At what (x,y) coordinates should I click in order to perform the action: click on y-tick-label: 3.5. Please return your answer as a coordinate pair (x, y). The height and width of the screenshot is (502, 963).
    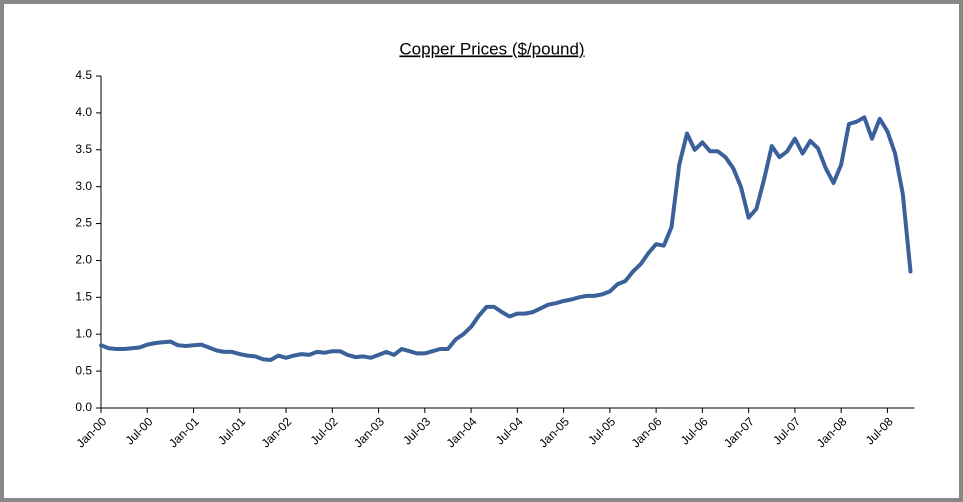
    Looking at the image, I should click on (83, 149).